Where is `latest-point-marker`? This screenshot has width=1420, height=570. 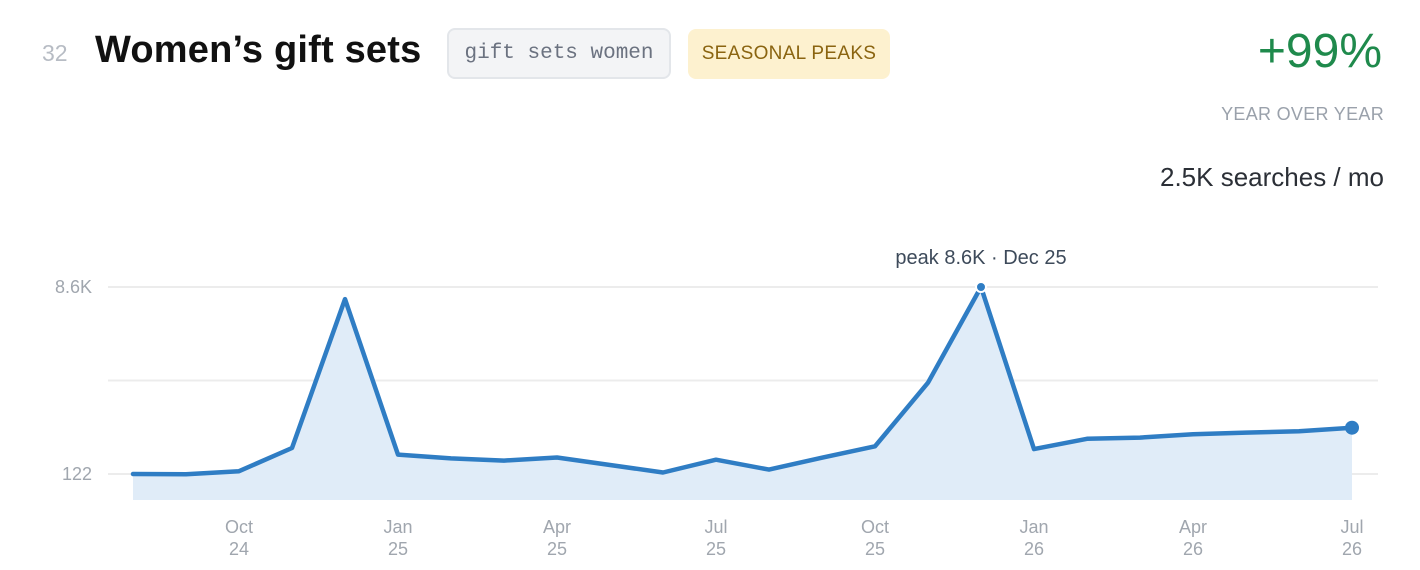
latest-point-marker is located at coordinates (1352, 427).